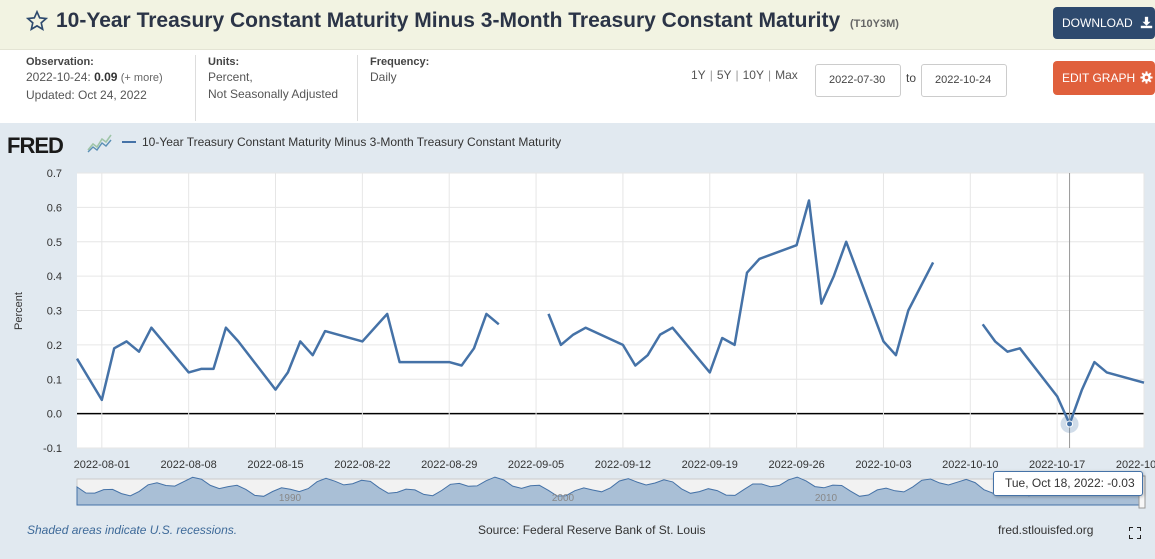 The image size is (1155, 559). I want to click on y-tick-label: 0.7, so click(54, 174).